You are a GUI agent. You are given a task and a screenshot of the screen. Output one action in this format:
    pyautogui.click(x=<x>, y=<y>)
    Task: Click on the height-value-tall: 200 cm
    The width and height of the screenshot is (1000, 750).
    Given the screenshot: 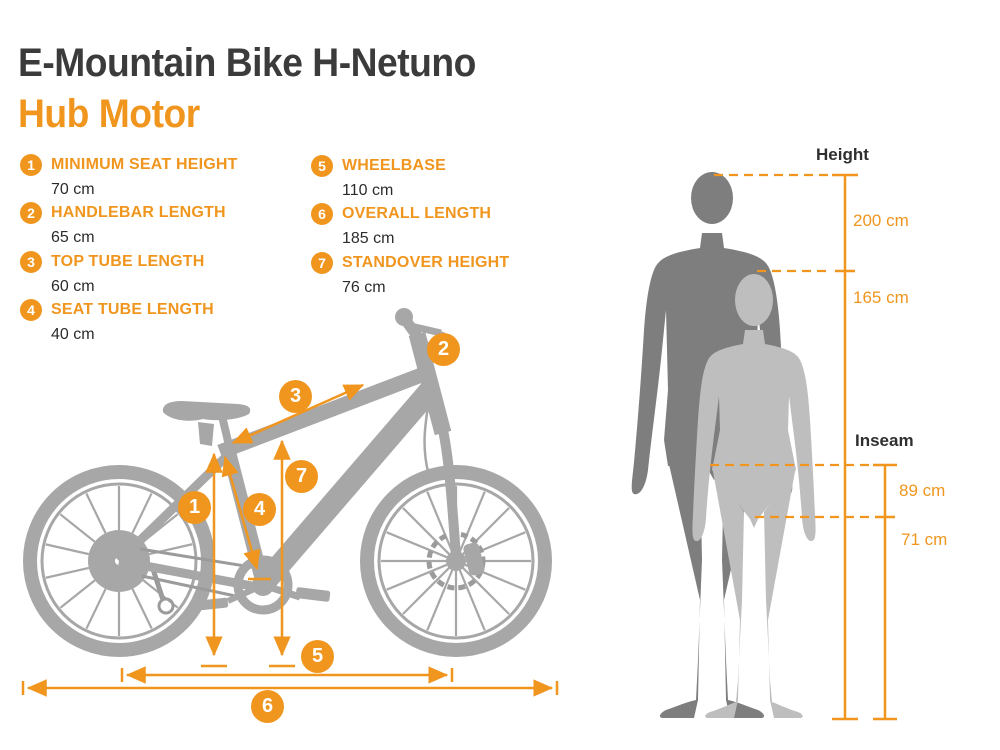 What is the action you would take?
    pyautogui.click(x=881, y=220)
    